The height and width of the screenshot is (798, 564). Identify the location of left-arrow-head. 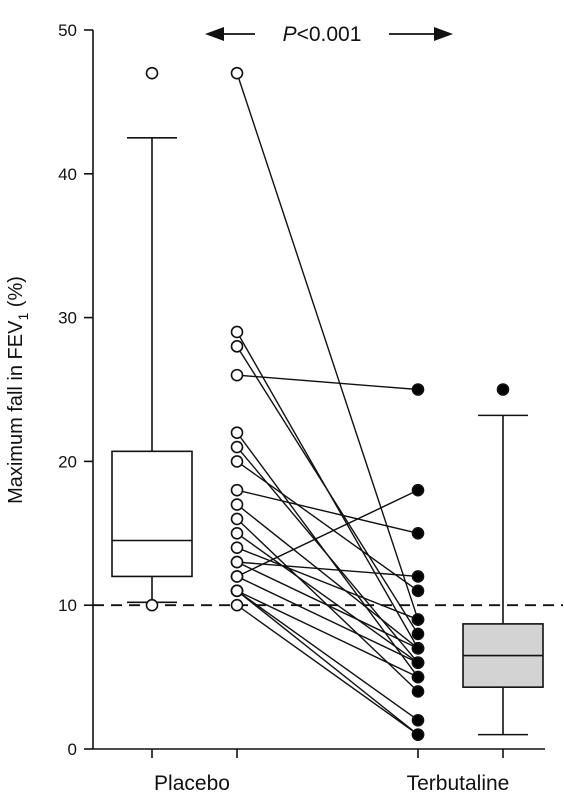
(214, 34).